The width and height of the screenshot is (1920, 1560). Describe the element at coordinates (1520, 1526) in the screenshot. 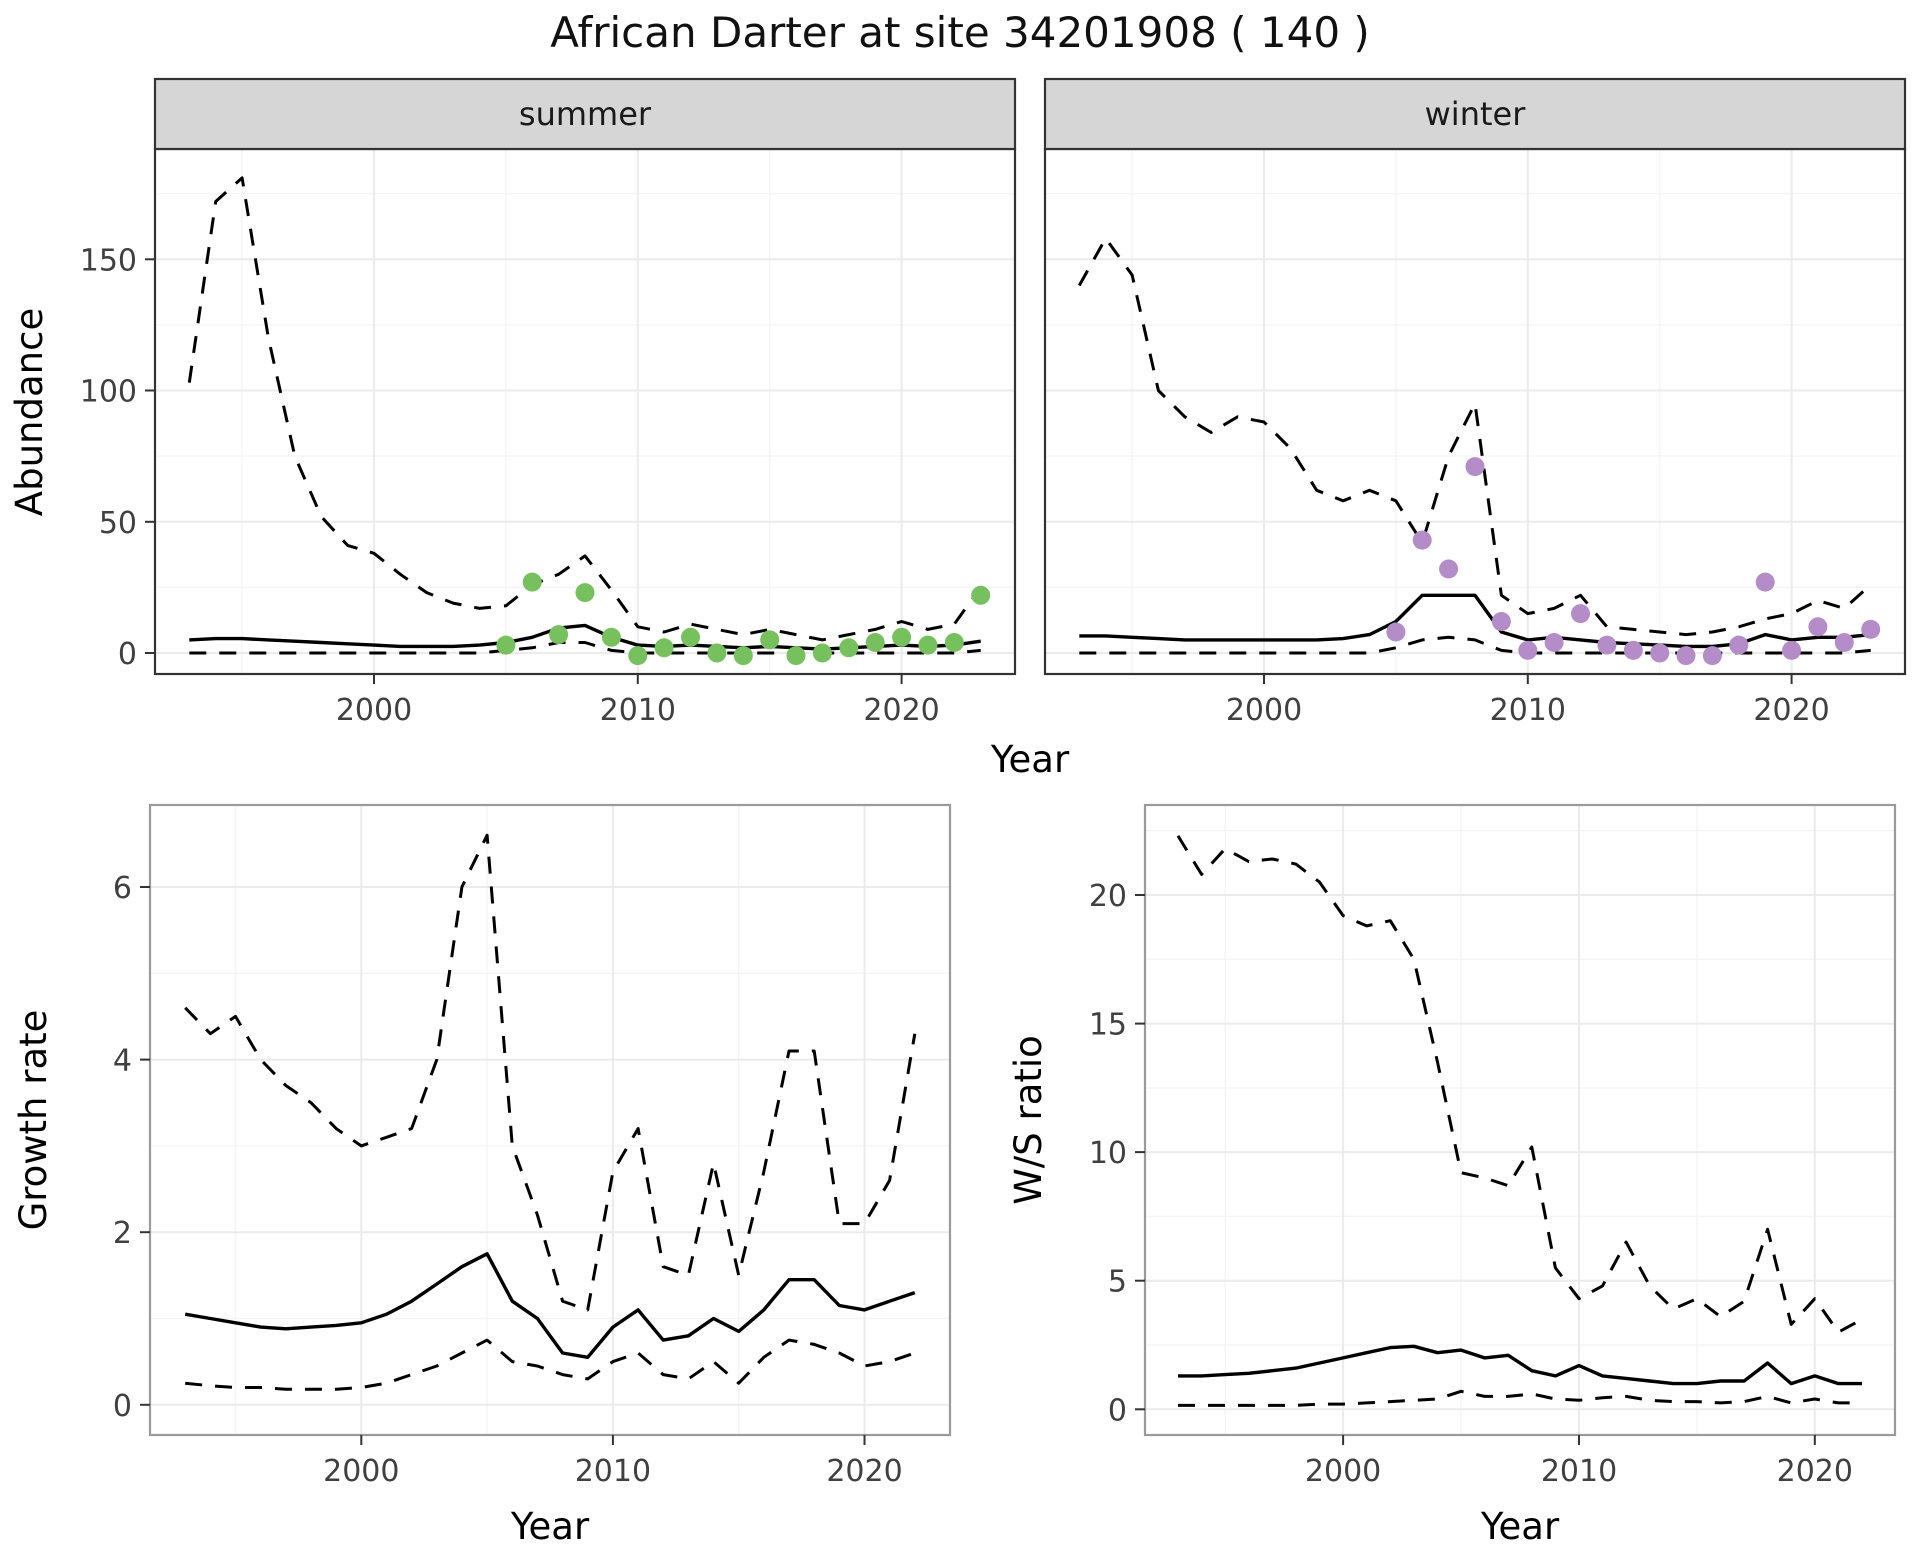

I see `ratio-x-axis-label: Year` at that location.